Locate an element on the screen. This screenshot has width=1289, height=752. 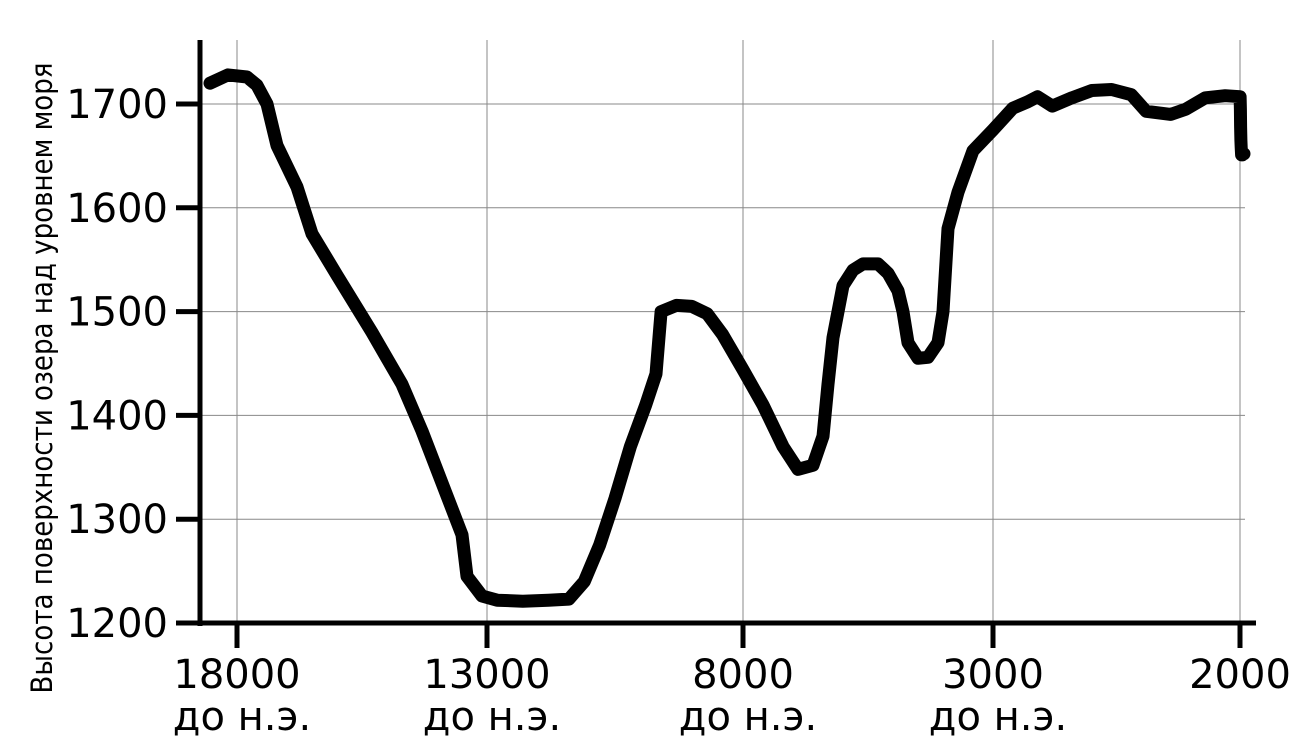
x-tick-label: 13000 is located at coordinates (486, 675).